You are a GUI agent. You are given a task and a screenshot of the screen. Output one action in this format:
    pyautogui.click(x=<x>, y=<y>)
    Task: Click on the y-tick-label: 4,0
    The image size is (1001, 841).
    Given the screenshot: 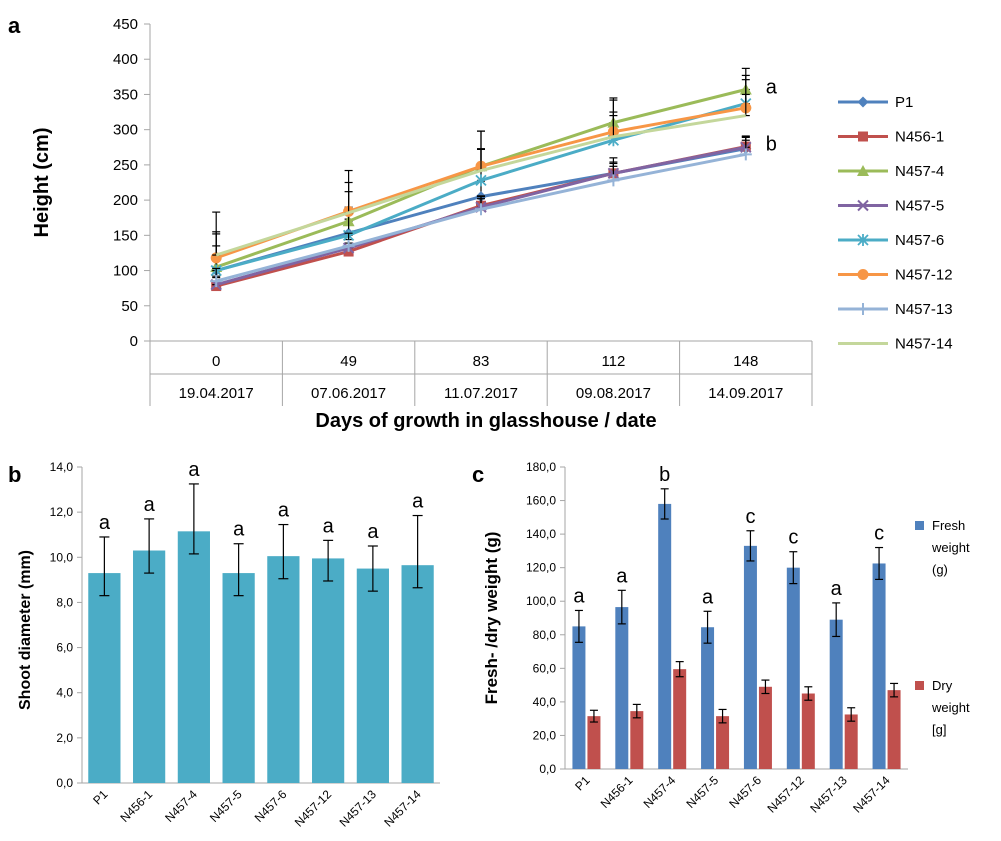 What is the action you would take?
    pyautogui.click(x=64, y=693)
    